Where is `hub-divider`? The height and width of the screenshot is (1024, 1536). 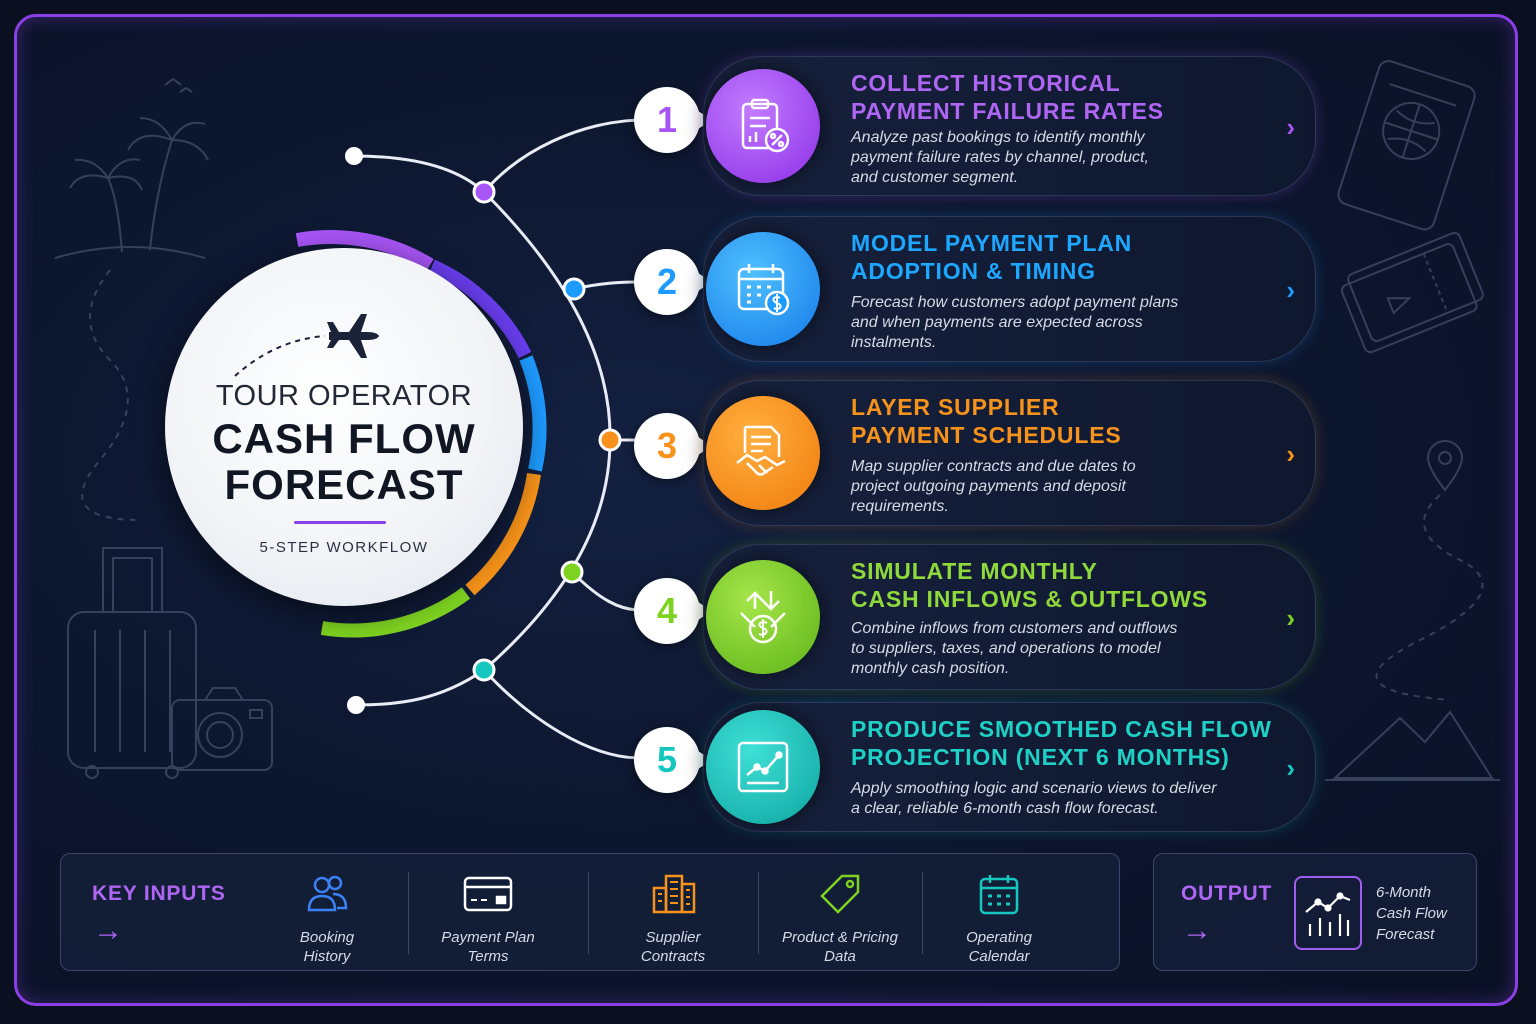 hub-divider is located at coordinates (340, 522).